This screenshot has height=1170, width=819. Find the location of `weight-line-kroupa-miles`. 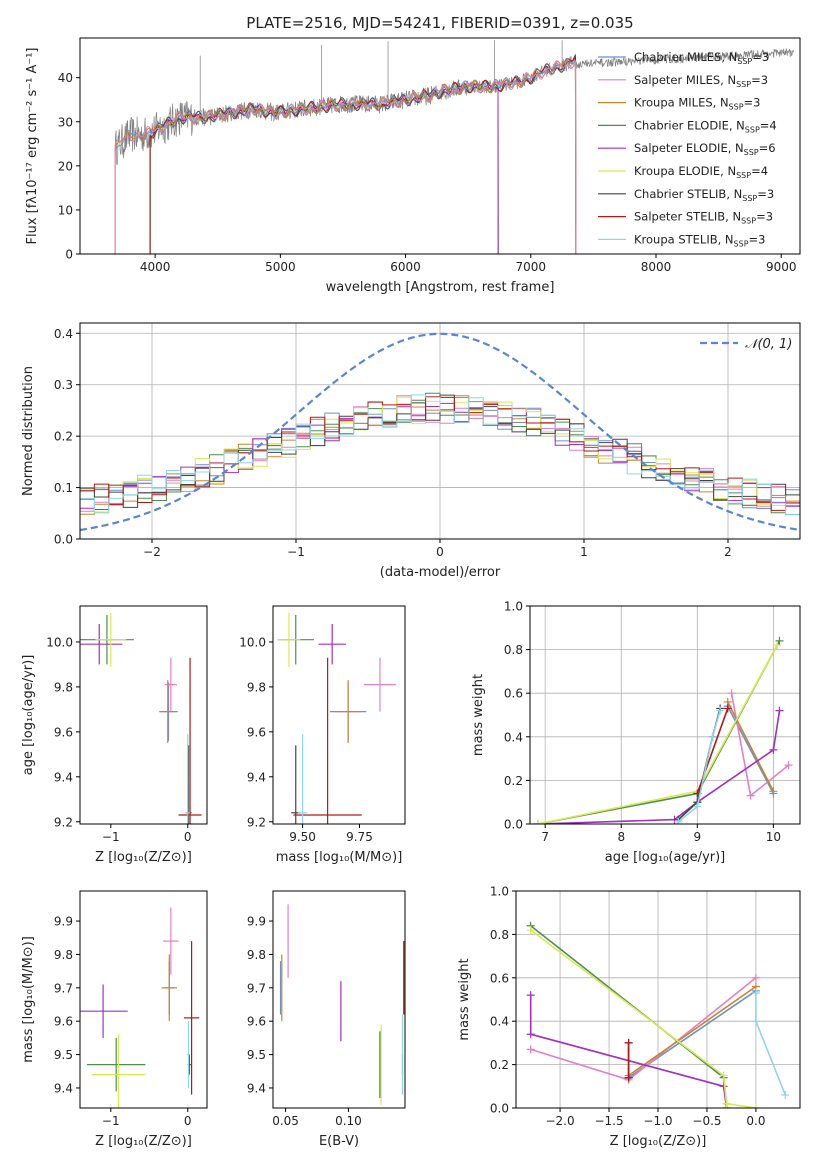

weight-line-kroupa-miles is located at coordinates (692, 1031).